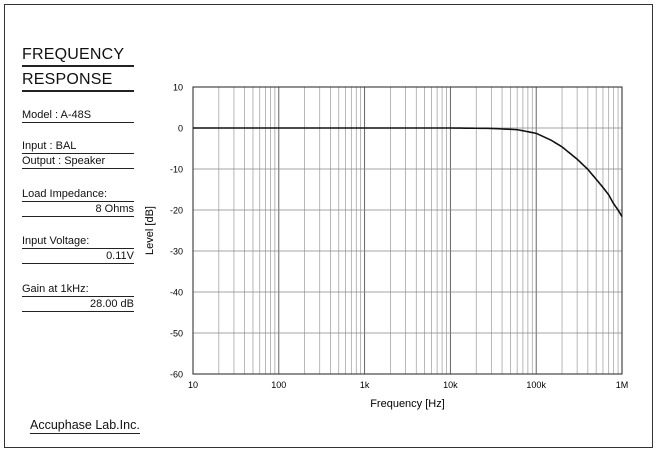 The image size is (659, 454). I want to click on title-line-1: FREQUENCY, so click(78, 55).